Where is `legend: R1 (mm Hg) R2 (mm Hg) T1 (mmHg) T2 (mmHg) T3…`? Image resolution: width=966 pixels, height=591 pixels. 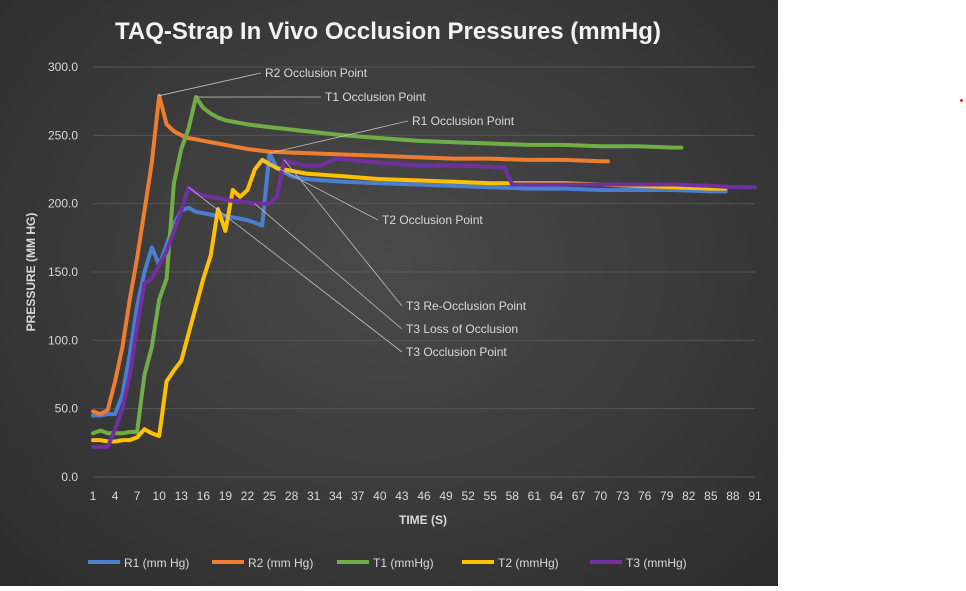 legend: R1 (mm Hg) R2 (mm Hg) T1 (mmHg) T2 (mmHg) T3… is located at coordinates (387, 563).